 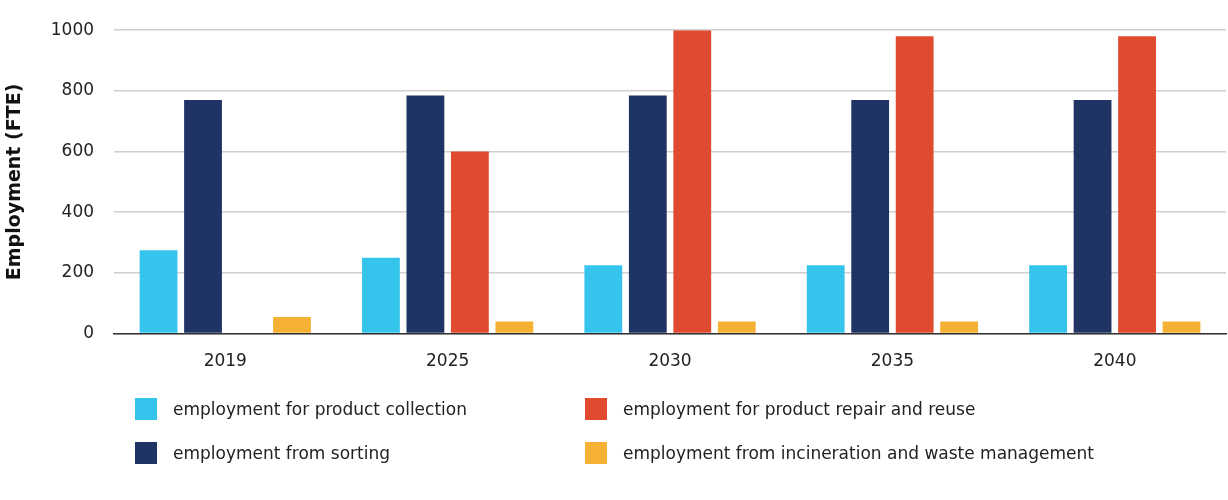 What do you see at coordinates (225, 360) in the screenshot?
I see `x-tick-label: 2019` at bounding box center [225, 360].